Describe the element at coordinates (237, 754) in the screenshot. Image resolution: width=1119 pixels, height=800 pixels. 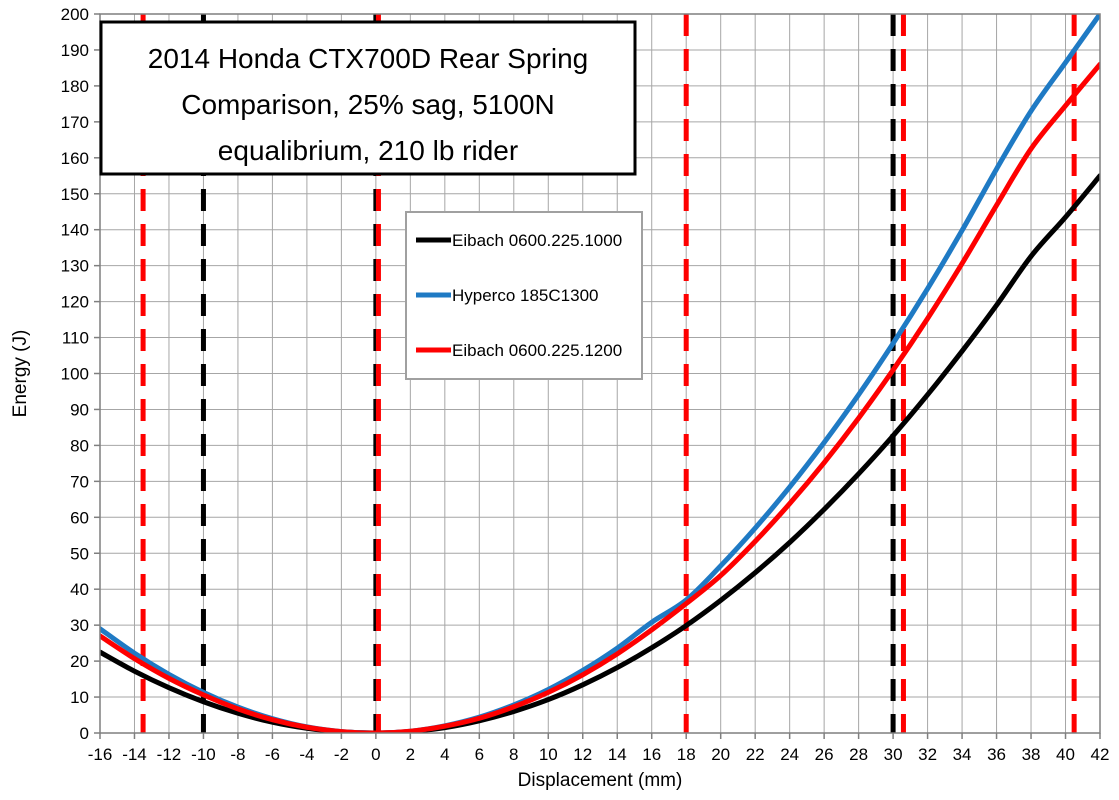
I see `x-tick-label: -8` at that location.